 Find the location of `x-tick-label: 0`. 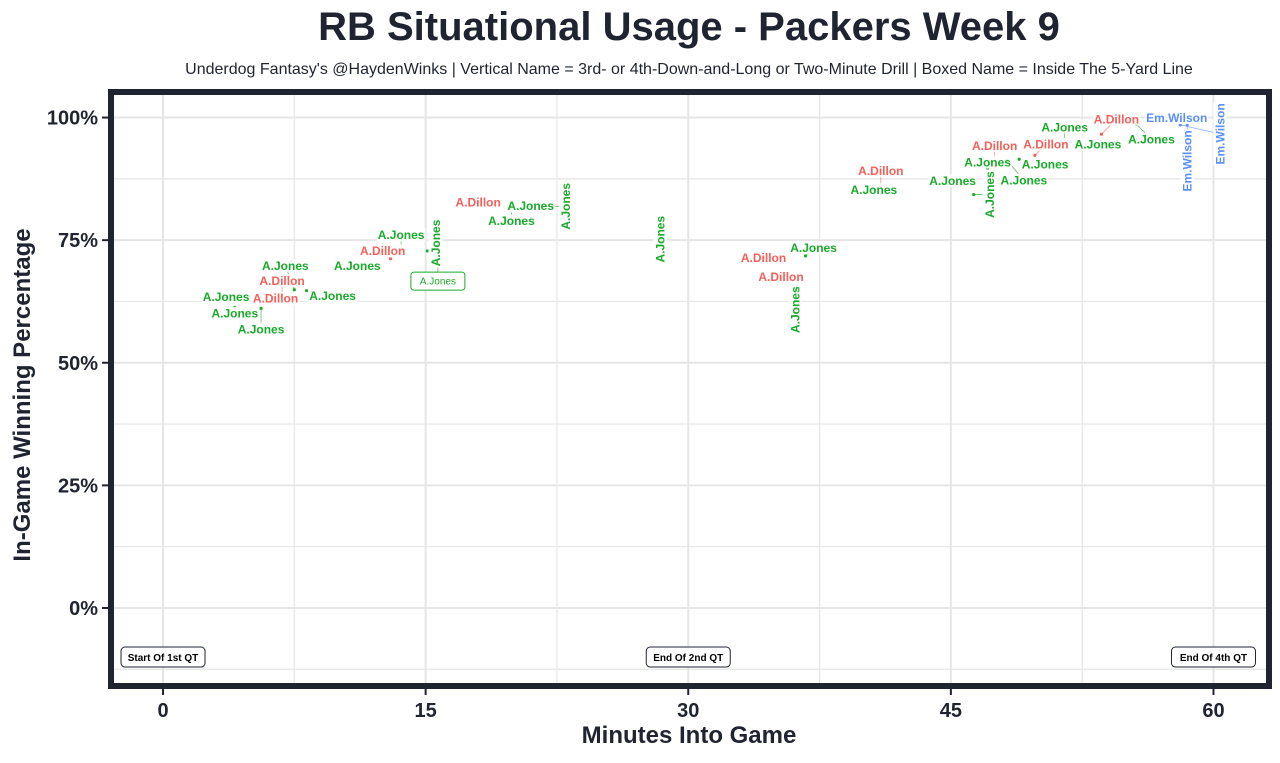

x-tick-label: 0 is located at coordinates (162, 711).